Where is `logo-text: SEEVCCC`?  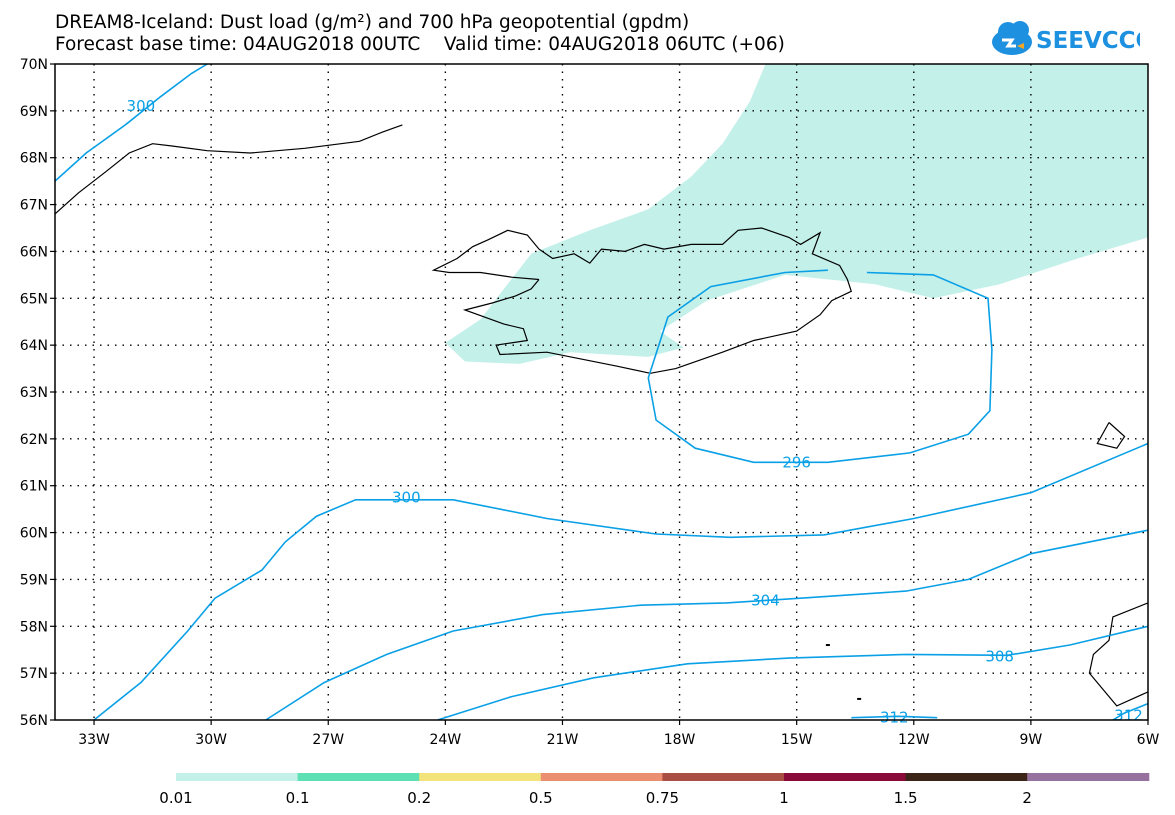
logo-text: SEEVCCC is located at coordinates (1088, 41).